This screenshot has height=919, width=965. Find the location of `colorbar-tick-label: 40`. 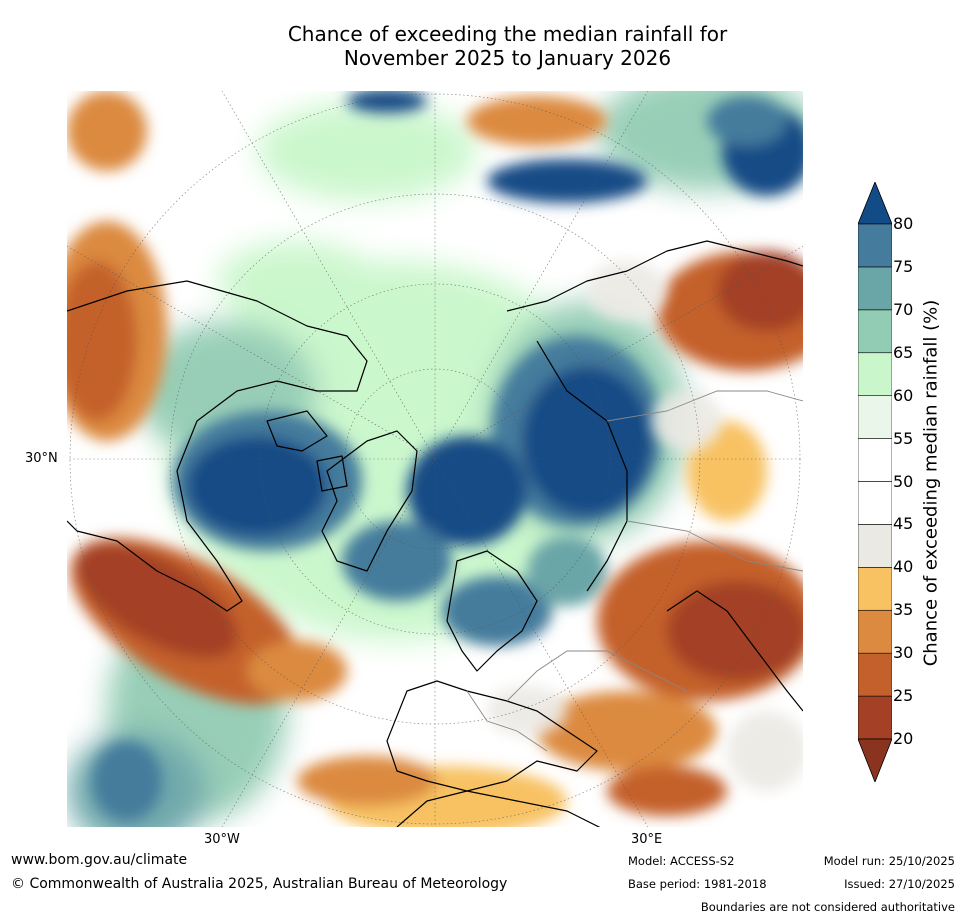

colorbar-tick-label: 40 is located at coordinates (903, 567).